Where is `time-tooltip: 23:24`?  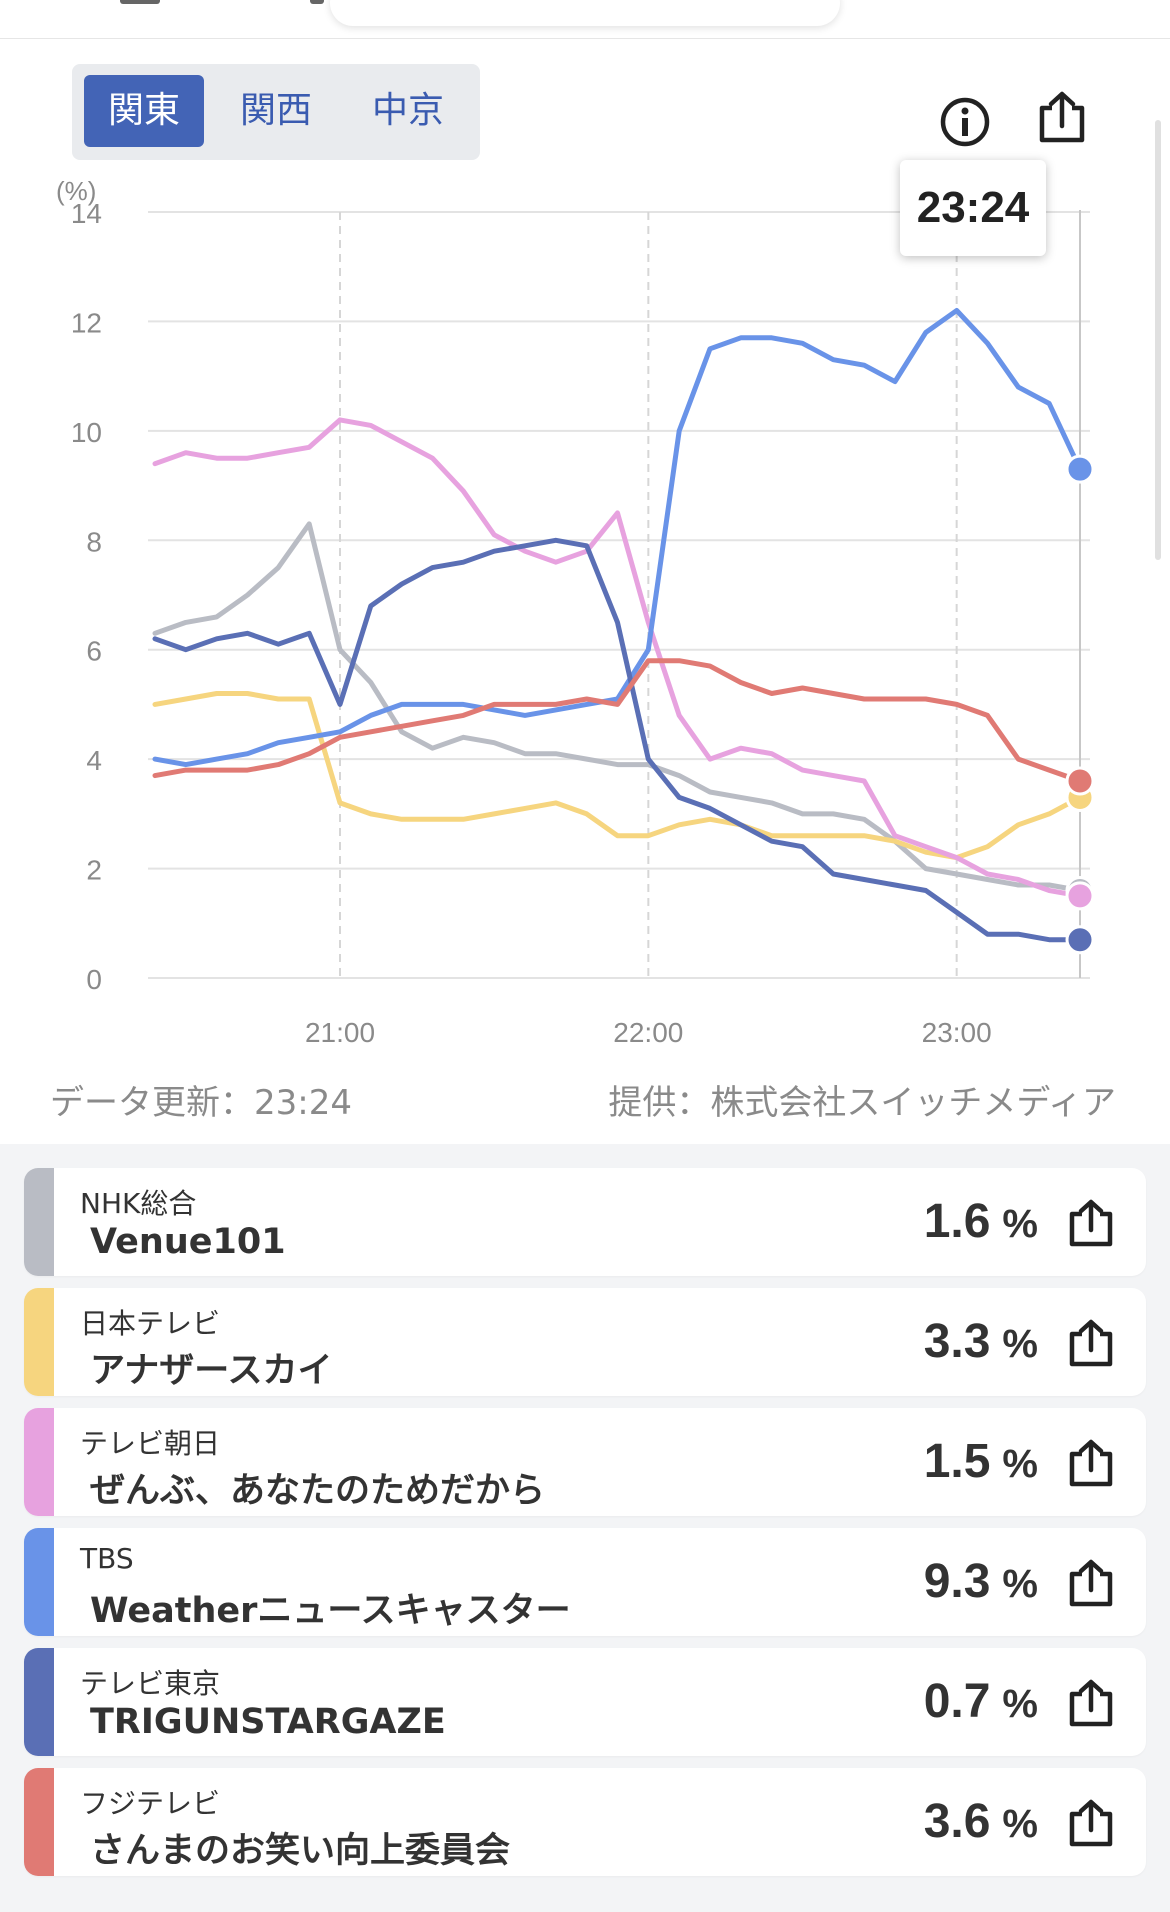
time-tooltip: 23:24 is located at coordinates (973, 208).